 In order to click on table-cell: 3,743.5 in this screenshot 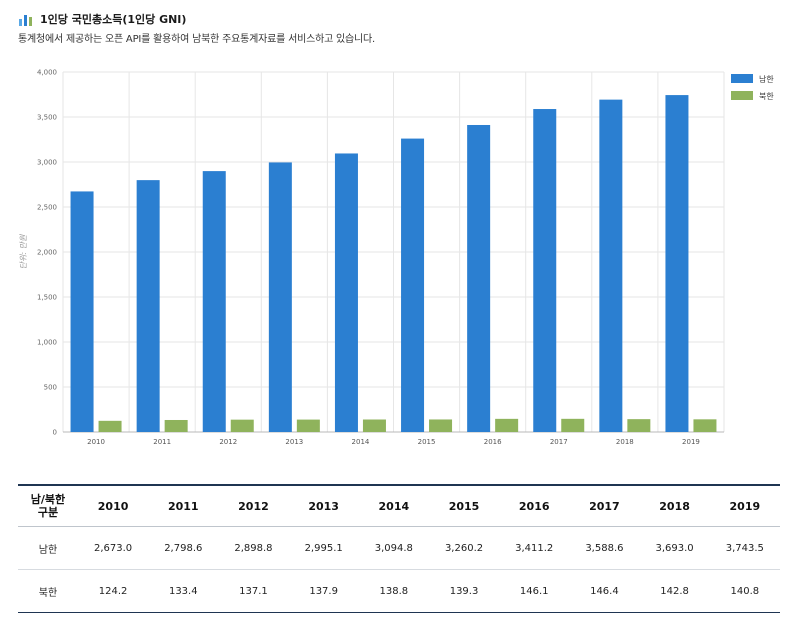, I will do `click(744, 548)`.